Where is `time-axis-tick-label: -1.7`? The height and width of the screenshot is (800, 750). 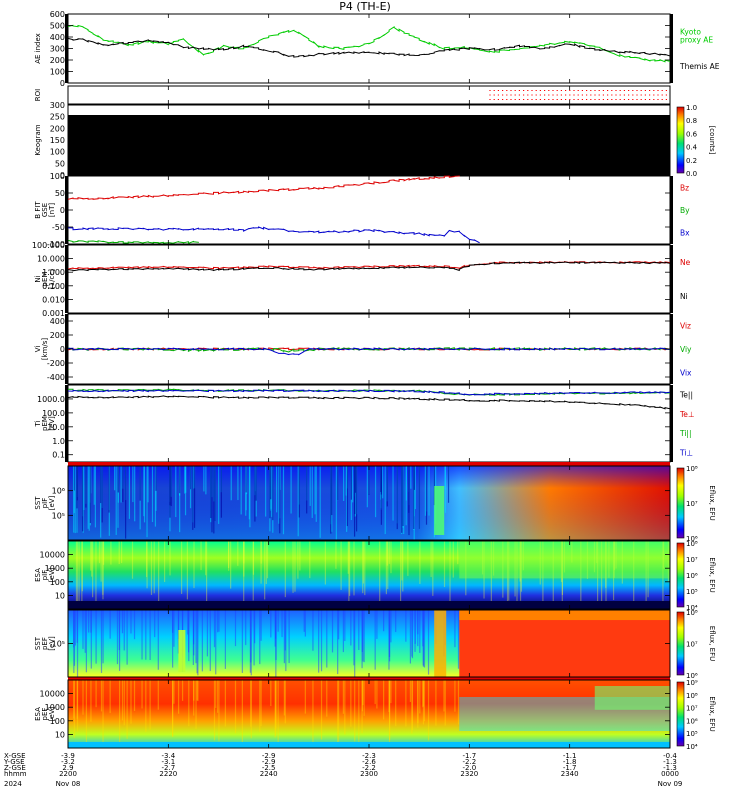
time-axis-tick-label: -1.7 is located at coordinates (570, 768).